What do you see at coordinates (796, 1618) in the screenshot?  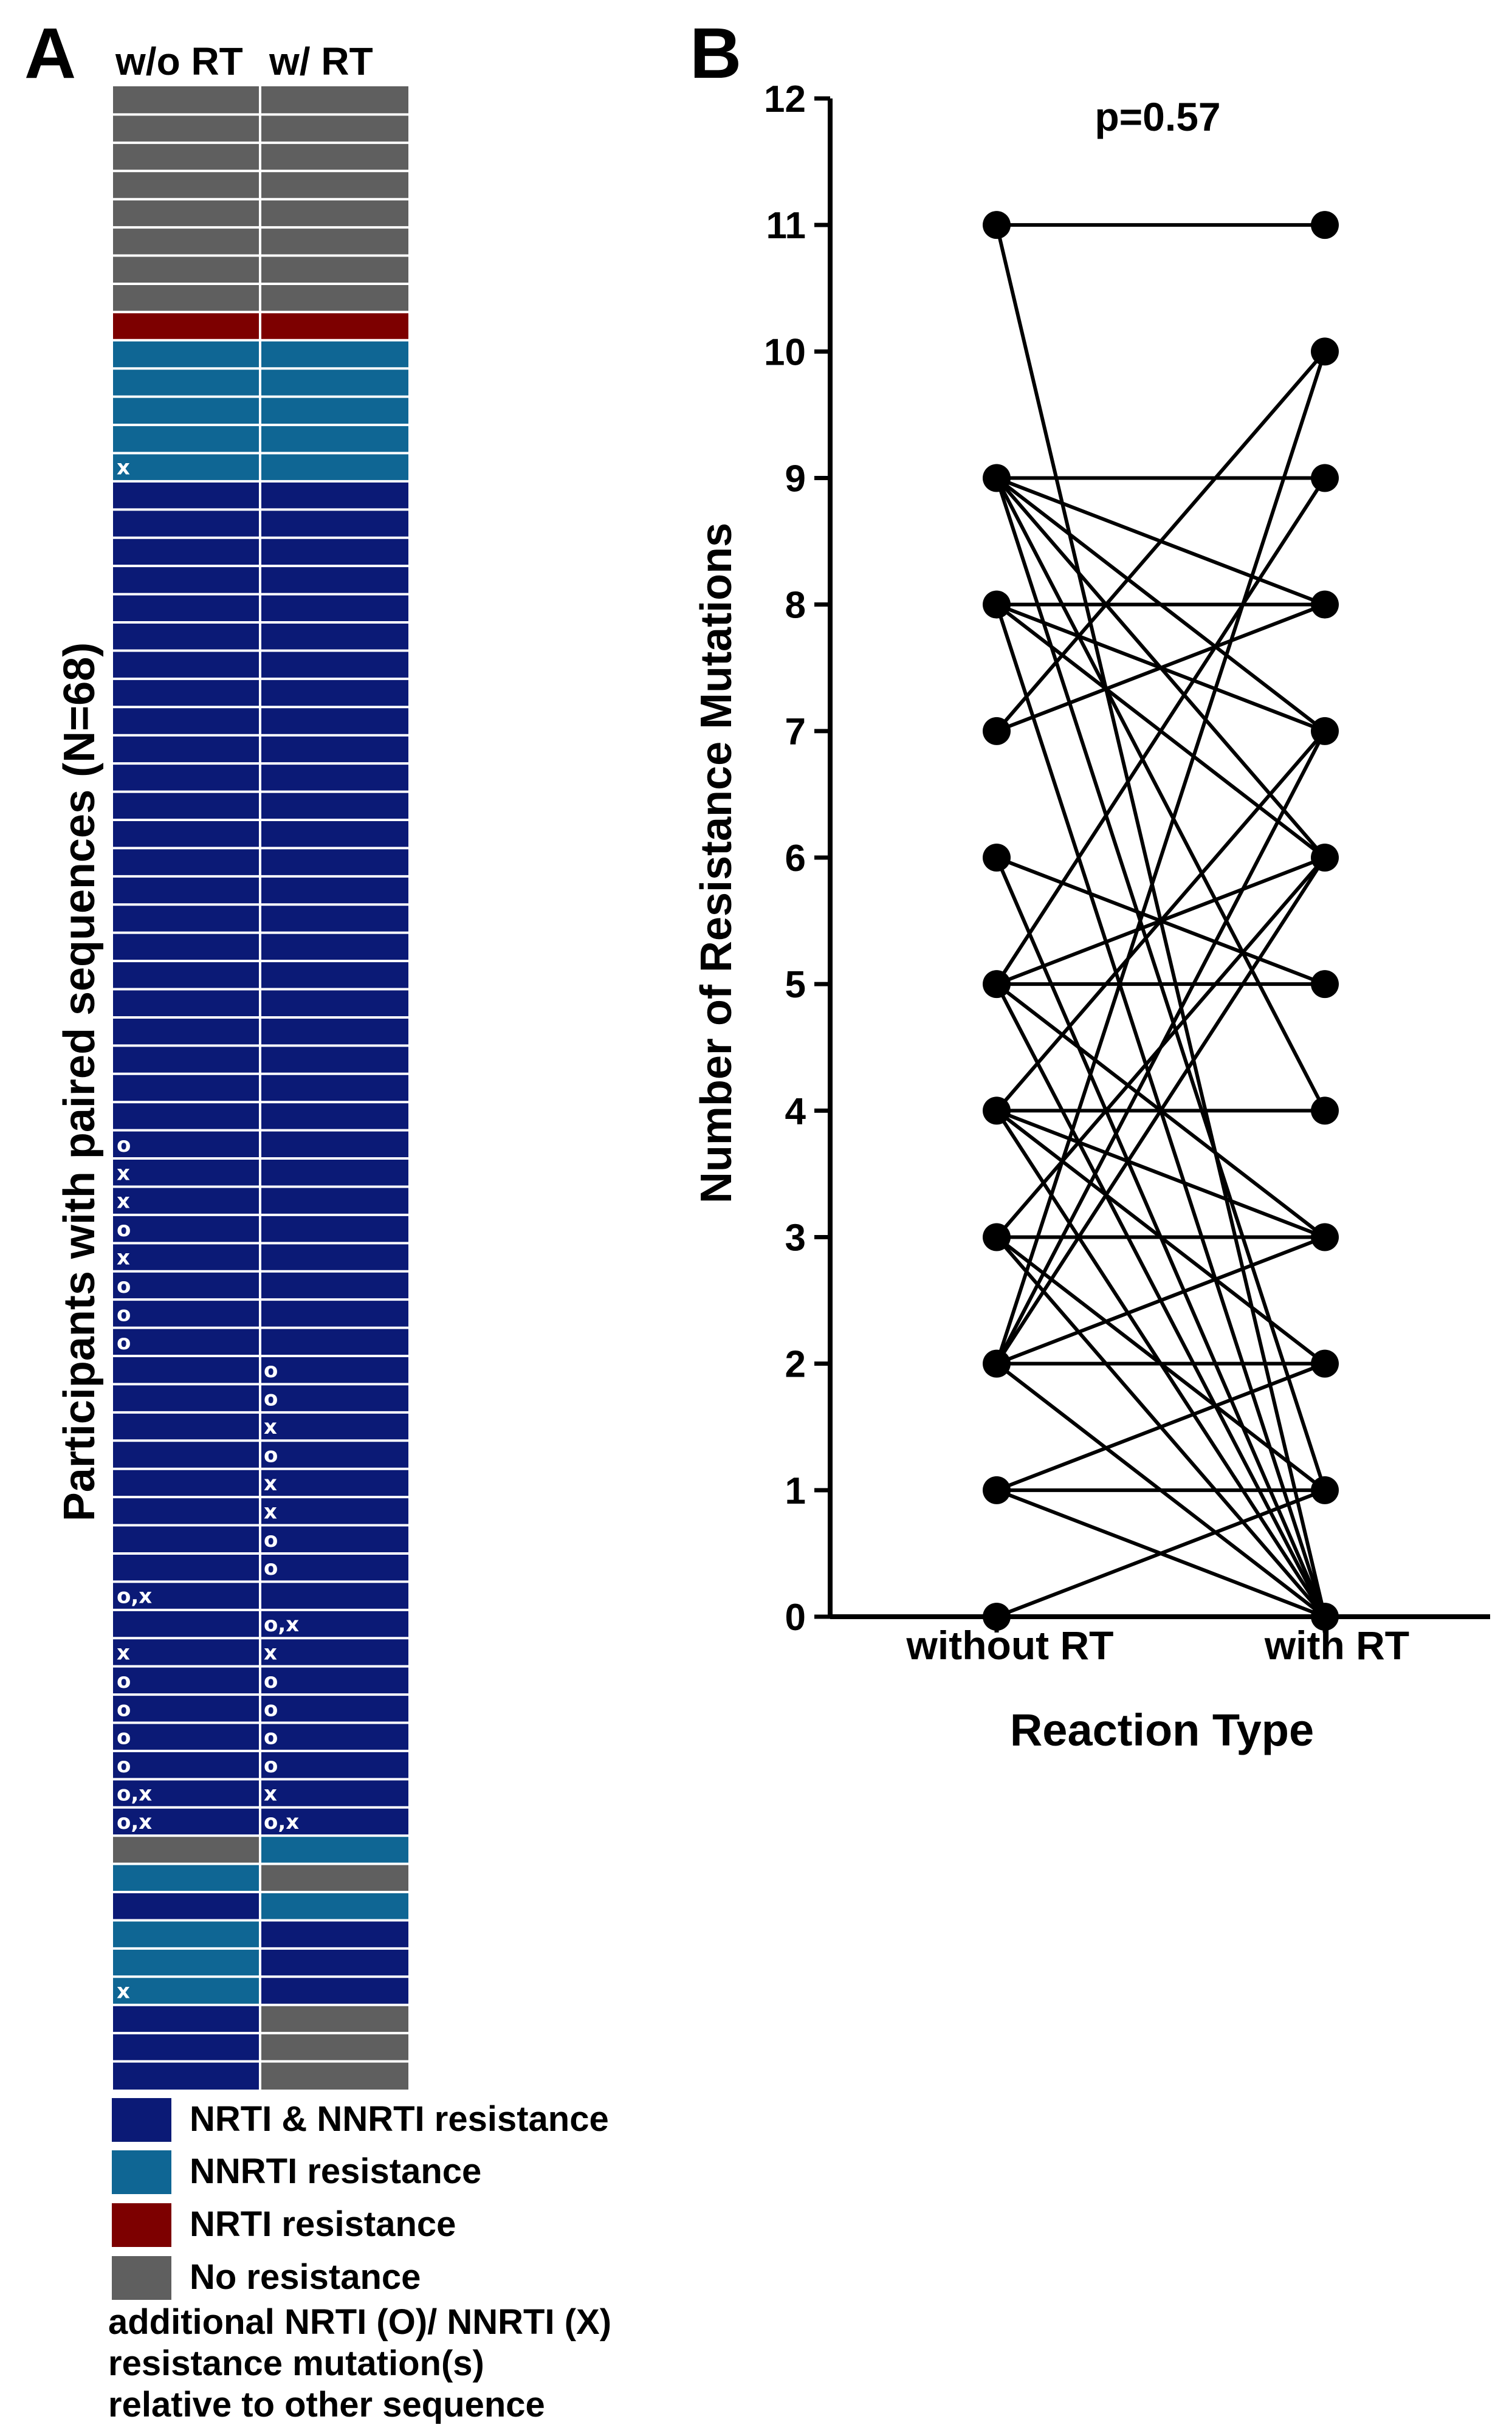 I see `y-tick-label-0: 0` at bounding box center [796, 1618].